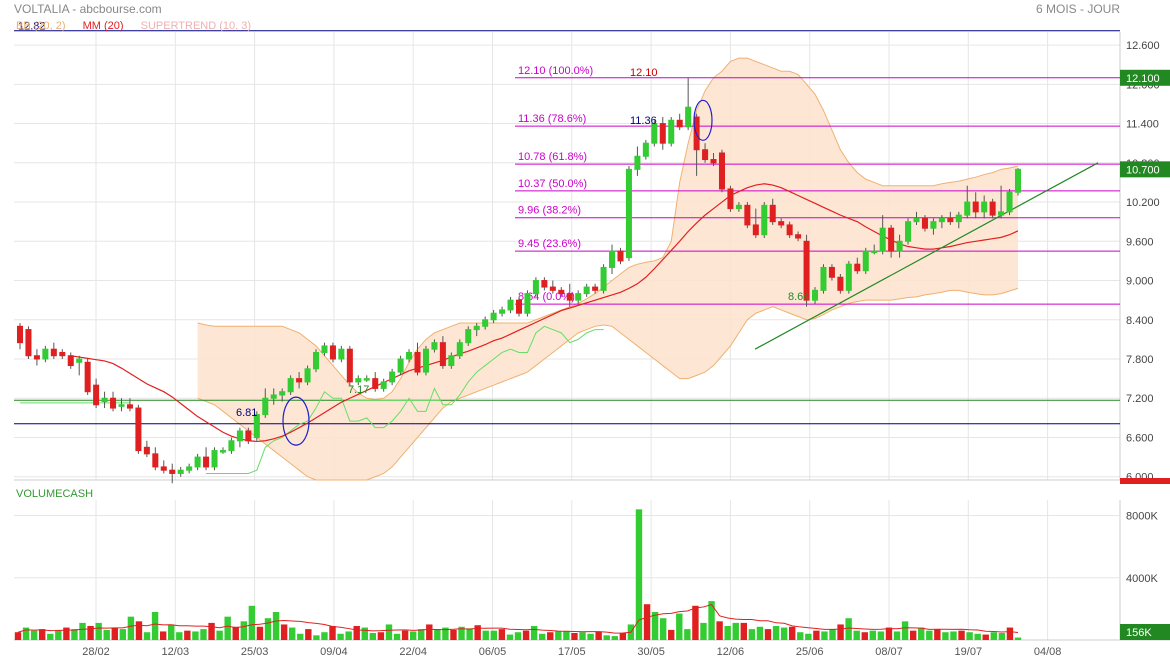  I want to click on annotation-label: 7.17, so click(358, 390).